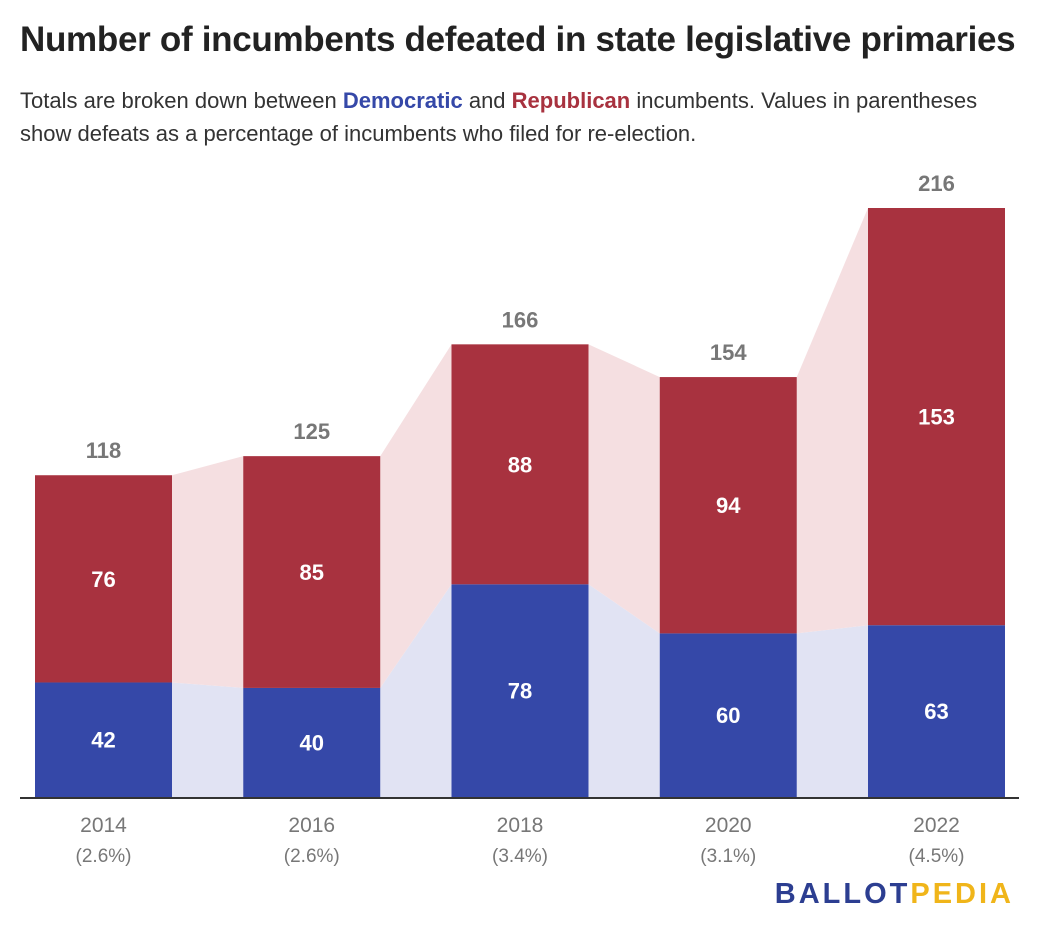 The image size is (1040, 940). Describe the element at coordinates (103, 825) in the screenshot. I see `x-tick-label: 2014` at that location.